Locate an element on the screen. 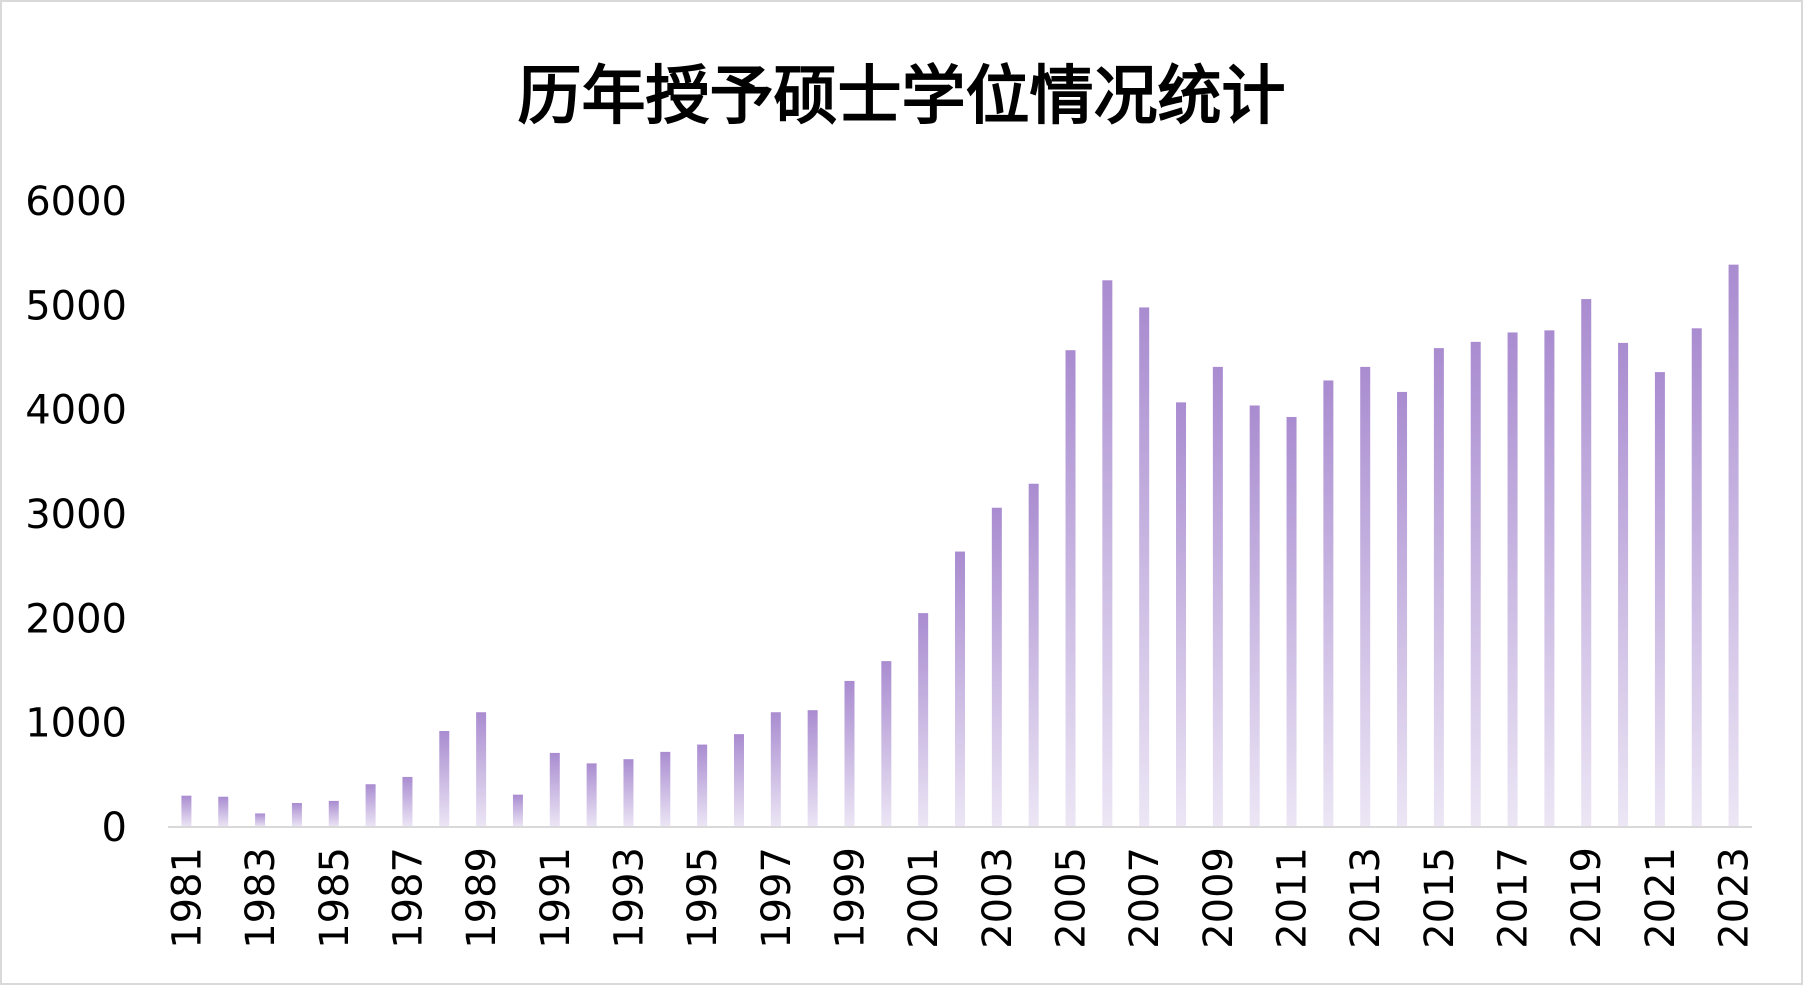 The image size is (1803, 985). x-tick-label: 2003 is located at coordinates (998, 898).